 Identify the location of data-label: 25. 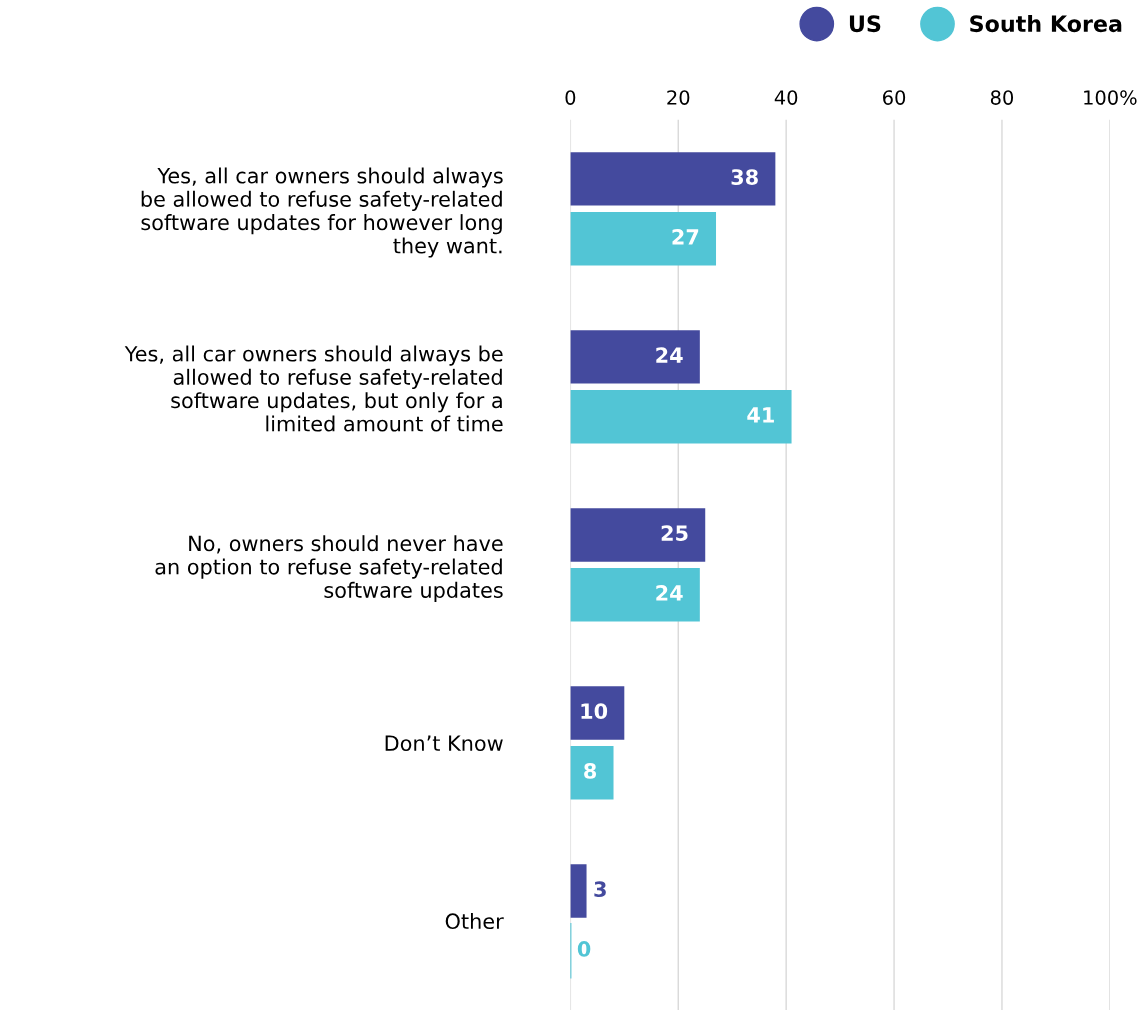
(674, 533).